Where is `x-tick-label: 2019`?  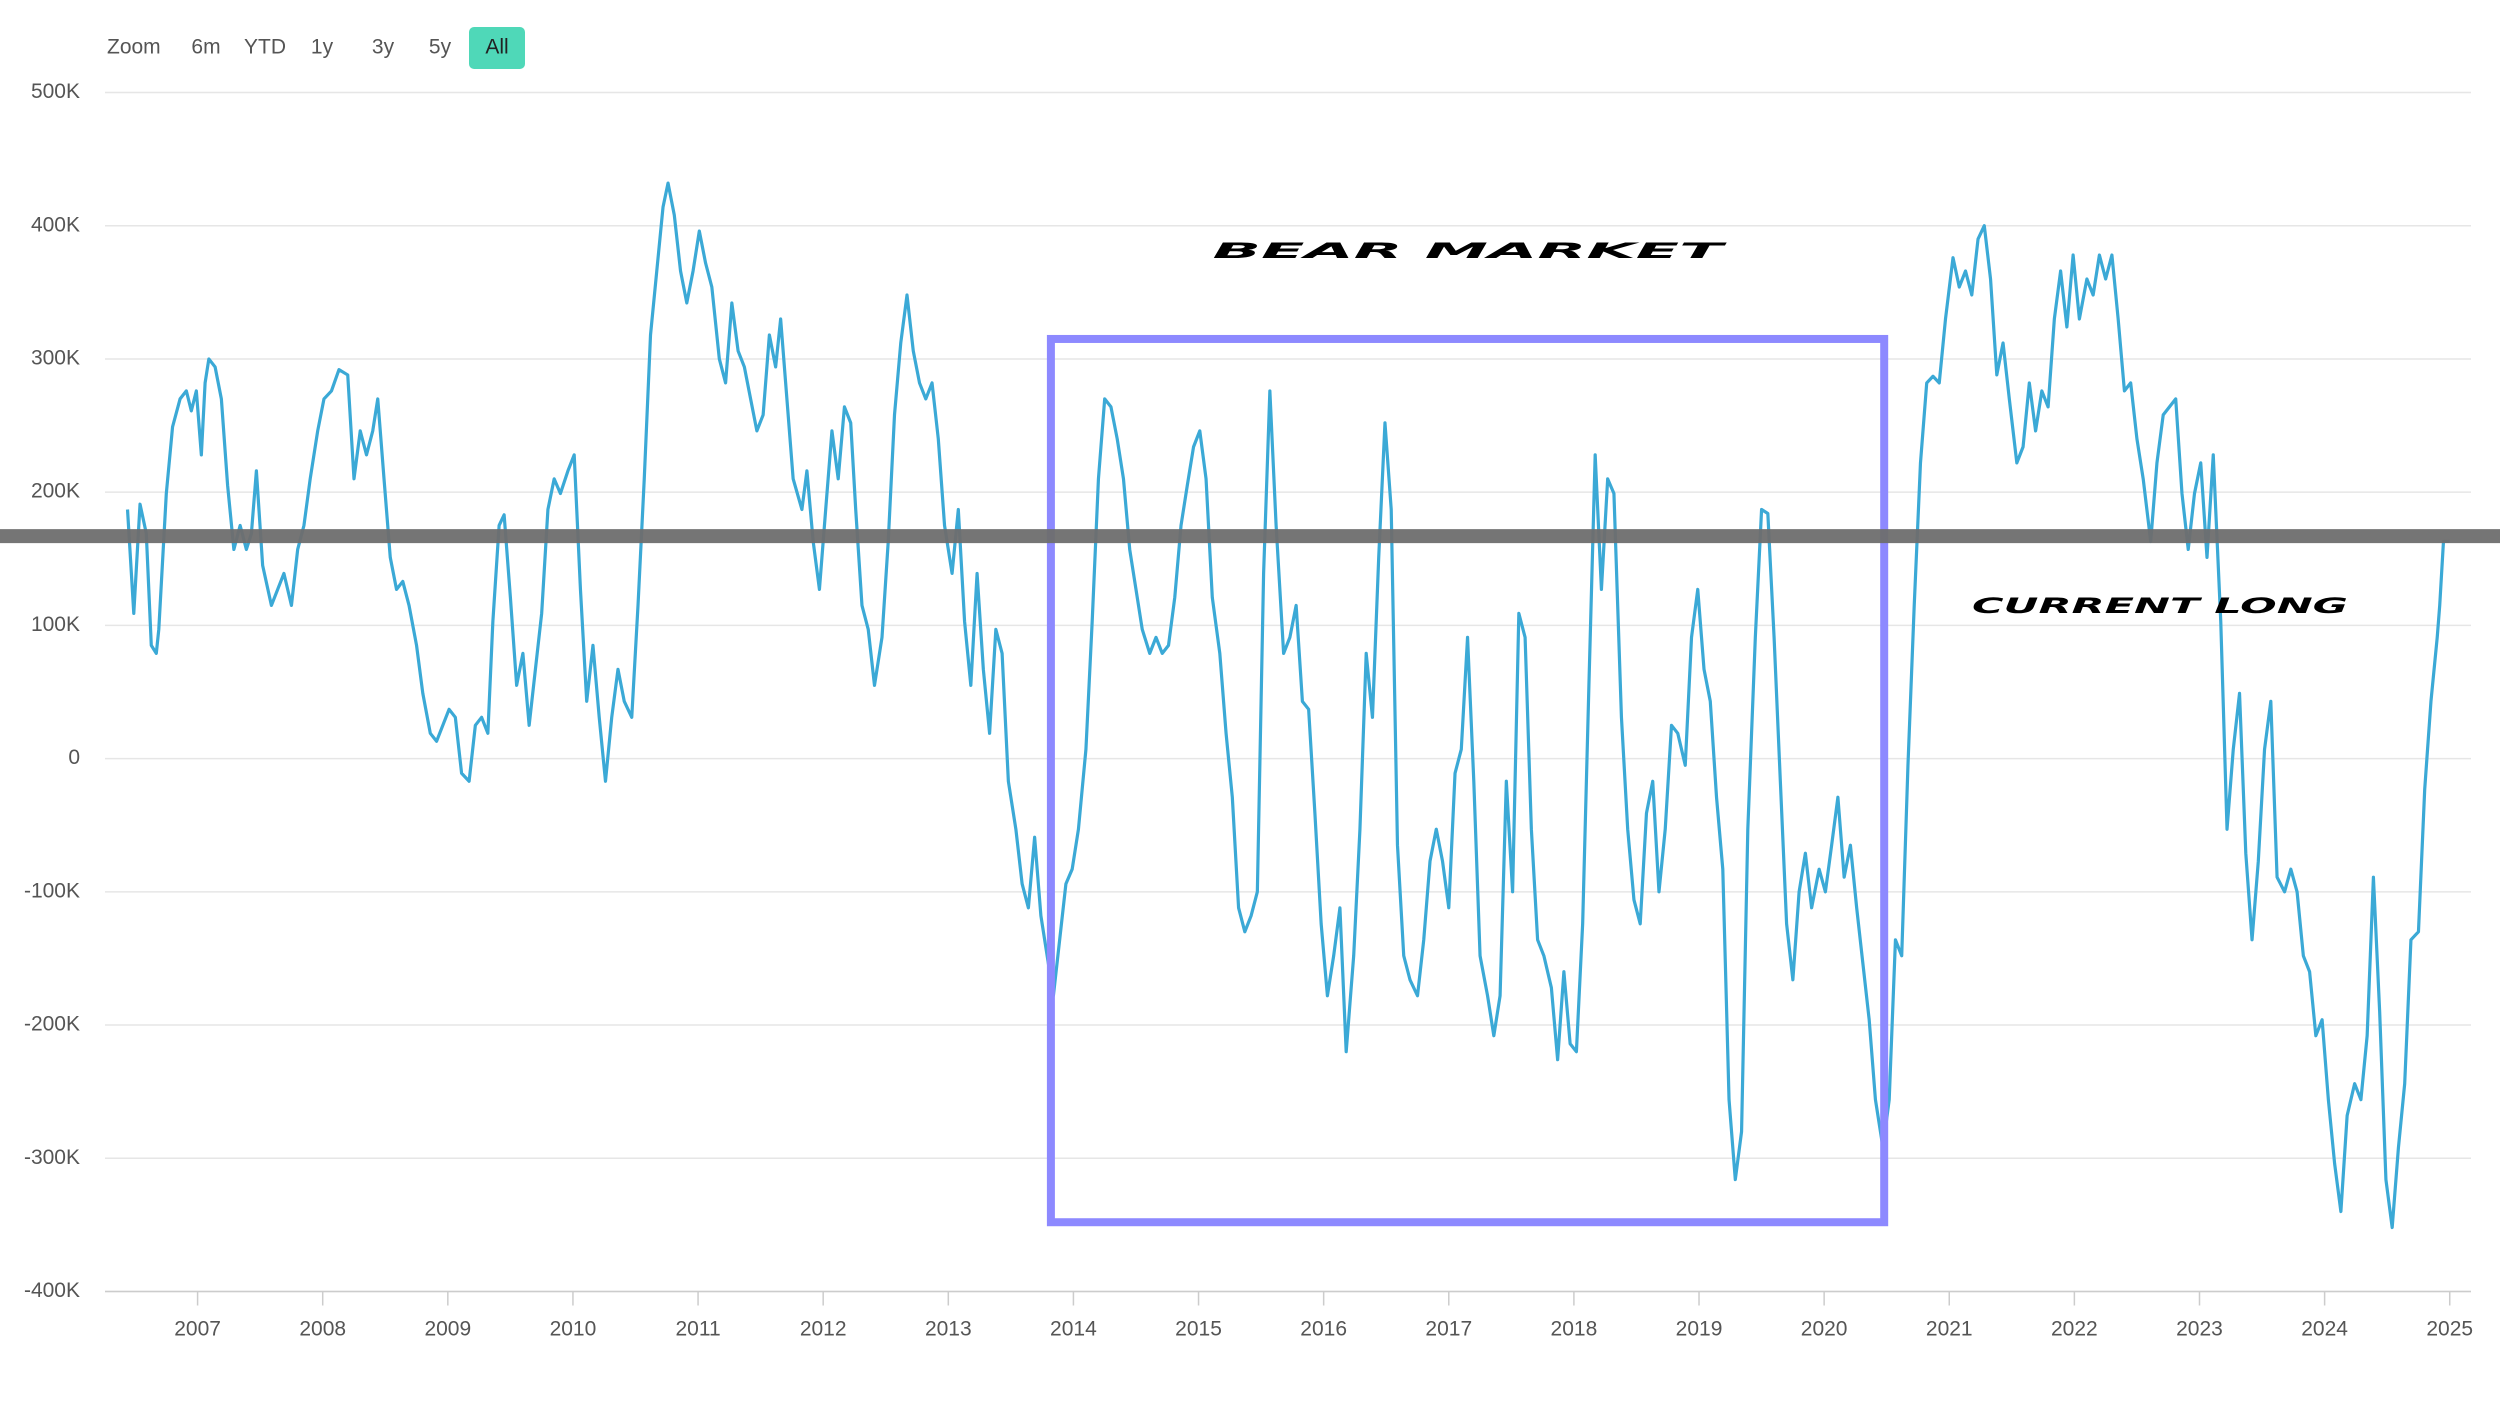
x-tick-label: 2019 is located at coordinates (1699, 1329).